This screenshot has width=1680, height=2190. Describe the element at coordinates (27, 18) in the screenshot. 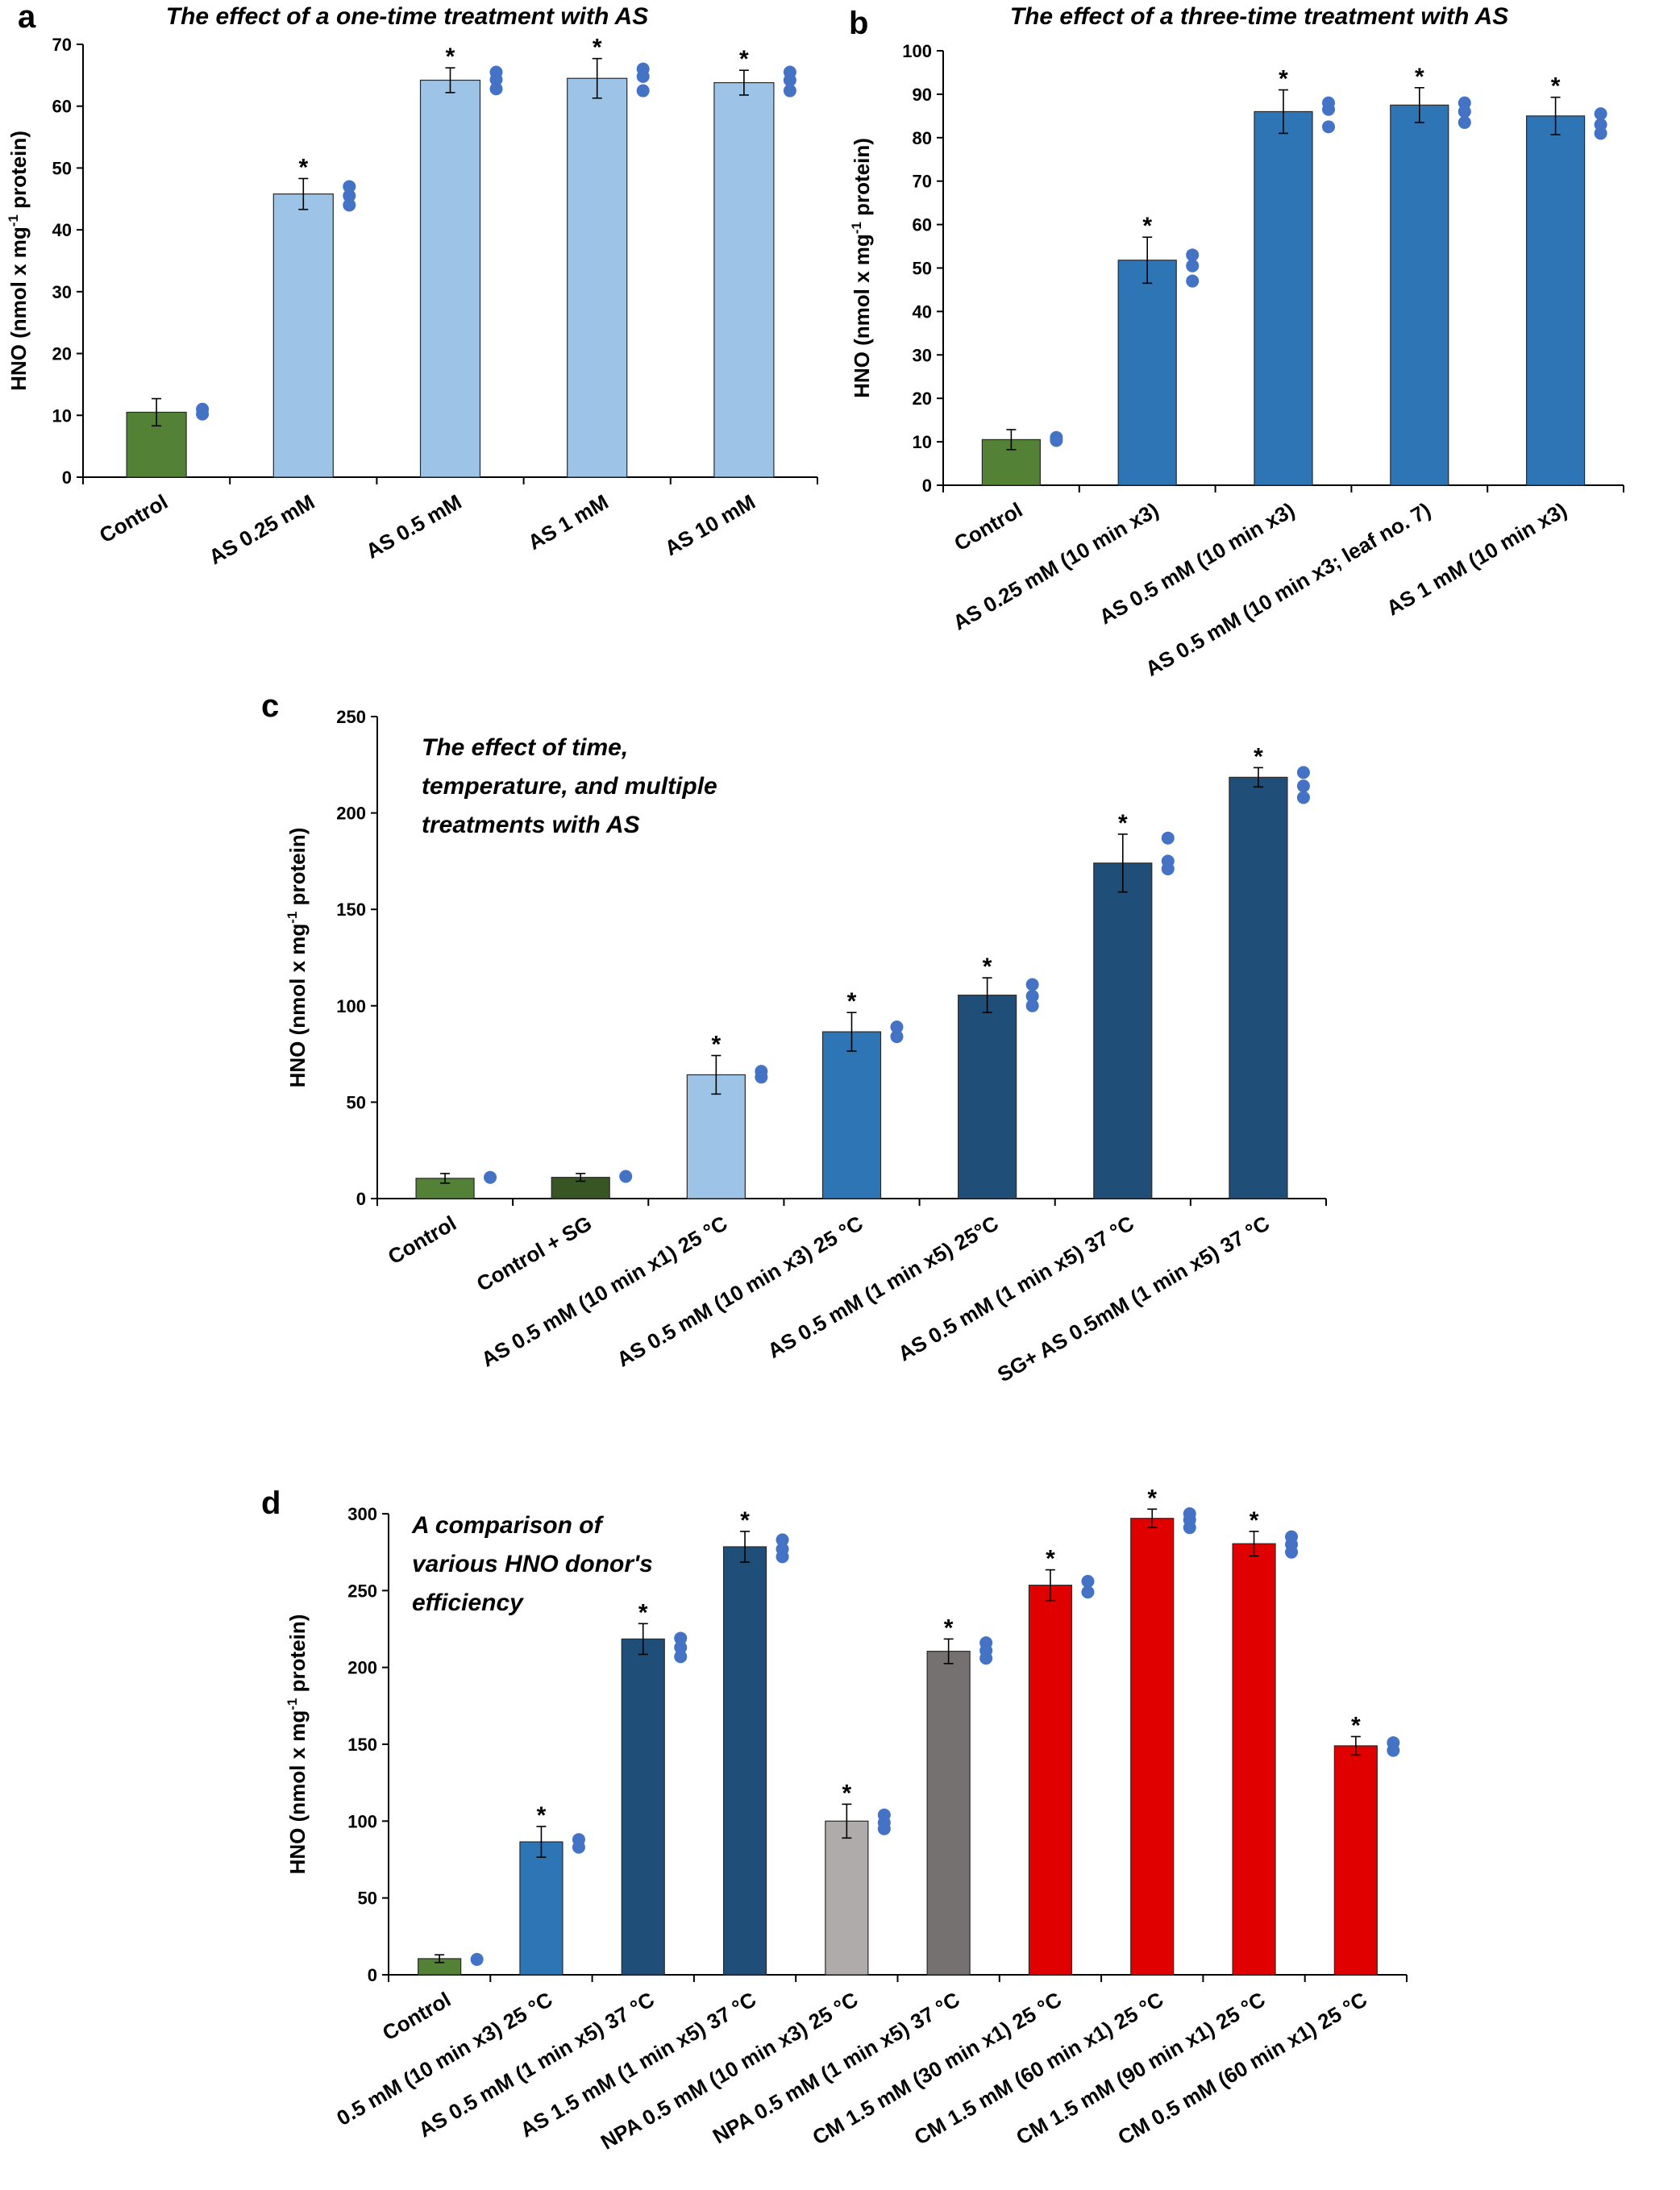

I see `panel-label: a` at that location.